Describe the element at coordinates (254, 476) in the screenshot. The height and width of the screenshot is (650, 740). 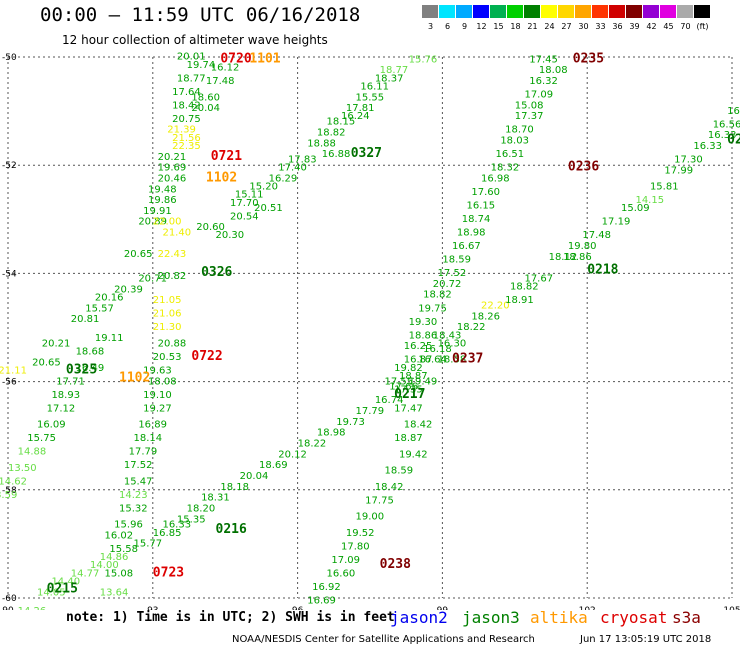
I see `swh-value: 20.04` at that location.